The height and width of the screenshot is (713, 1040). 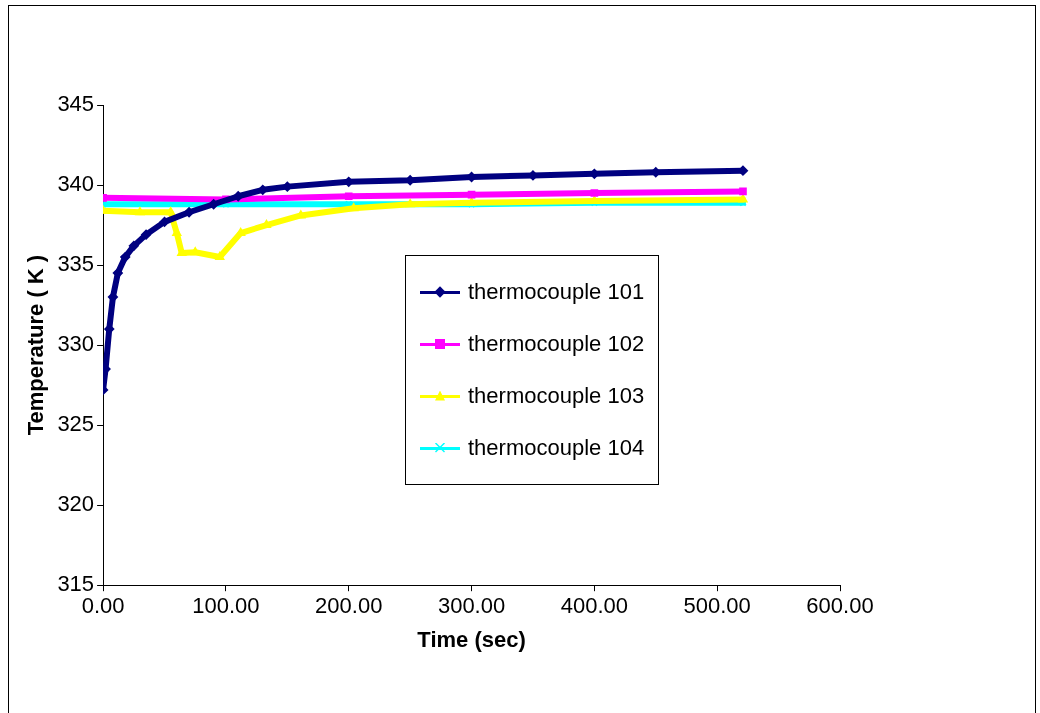 What do you see at coordinates (76, 264) in the screenshot?
I see `y-tick-label: 335` at bounding box center [76, 264].